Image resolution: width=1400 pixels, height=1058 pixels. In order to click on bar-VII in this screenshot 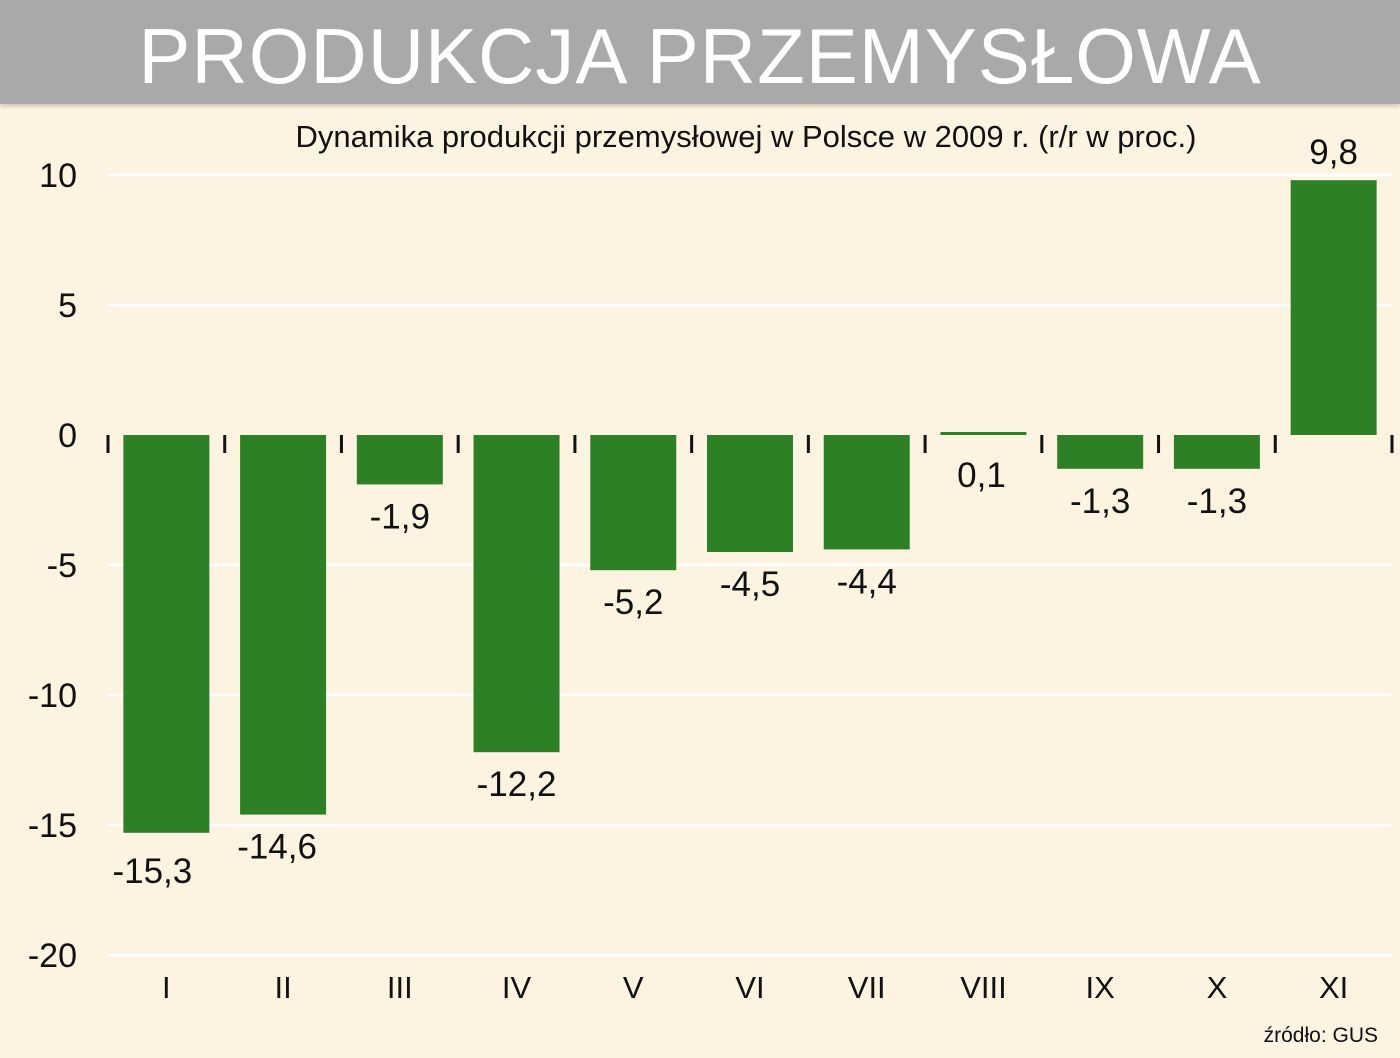, I will do `click(866, 492)`.